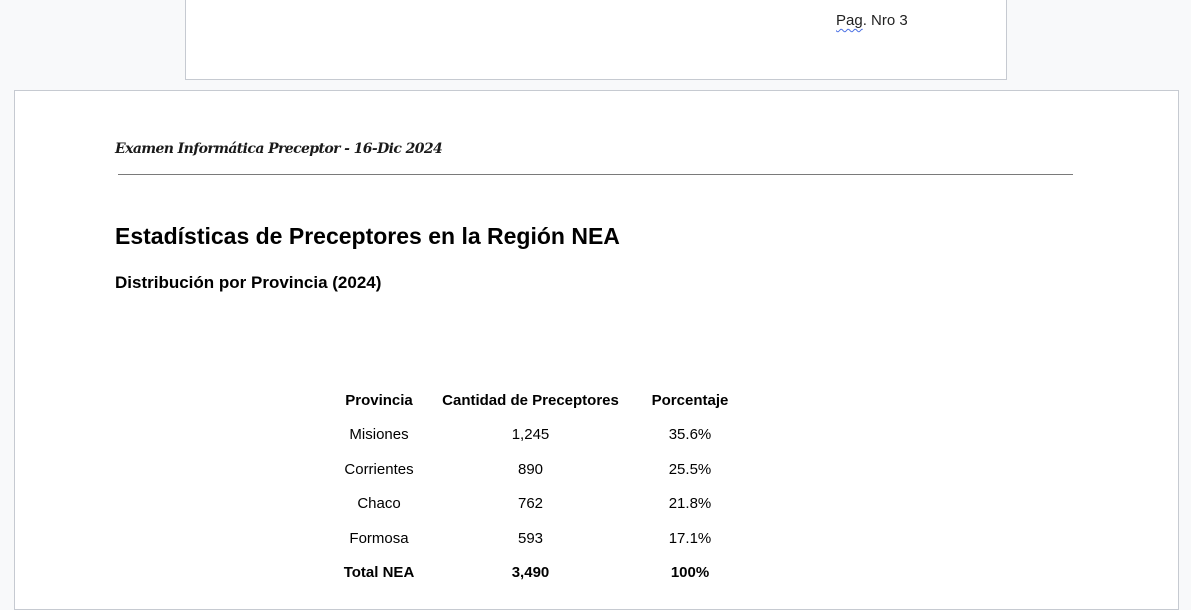  Describe the element at coordinates (379, 573) in the screenshot. I see `cell-total-label: Total NEA` at that location.